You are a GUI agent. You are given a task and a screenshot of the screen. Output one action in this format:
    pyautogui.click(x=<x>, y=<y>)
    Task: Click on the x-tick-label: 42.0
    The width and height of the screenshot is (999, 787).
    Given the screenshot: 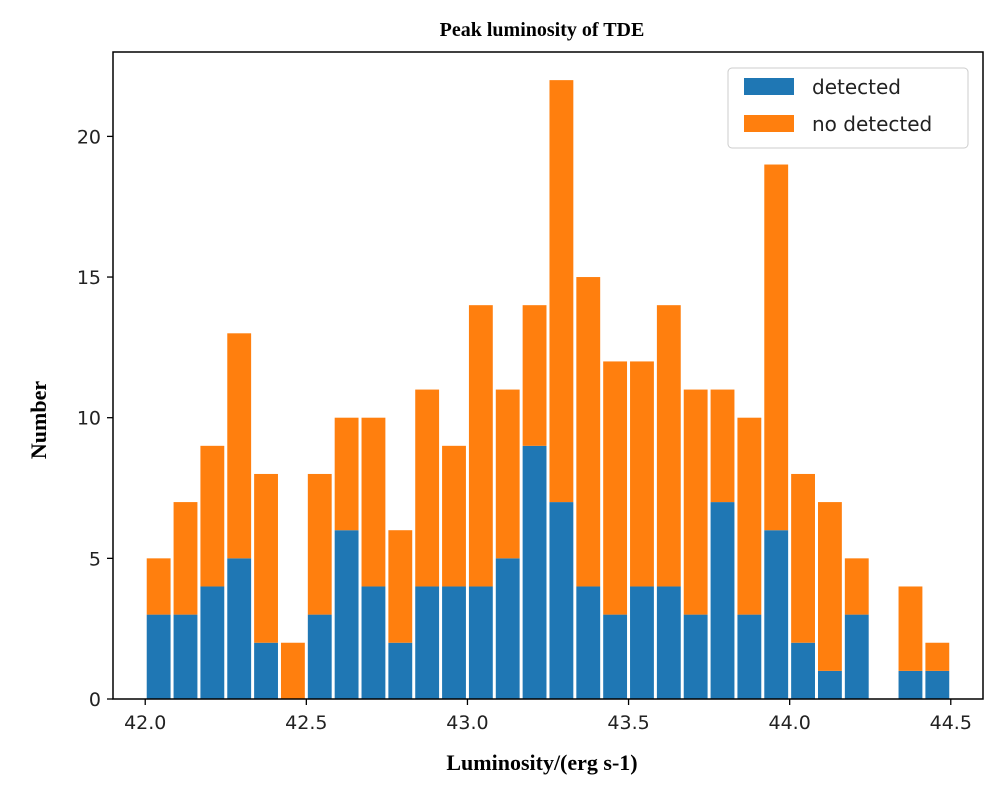 What is the action you would take?
    pyautogui.click(x=145, y=723)
    